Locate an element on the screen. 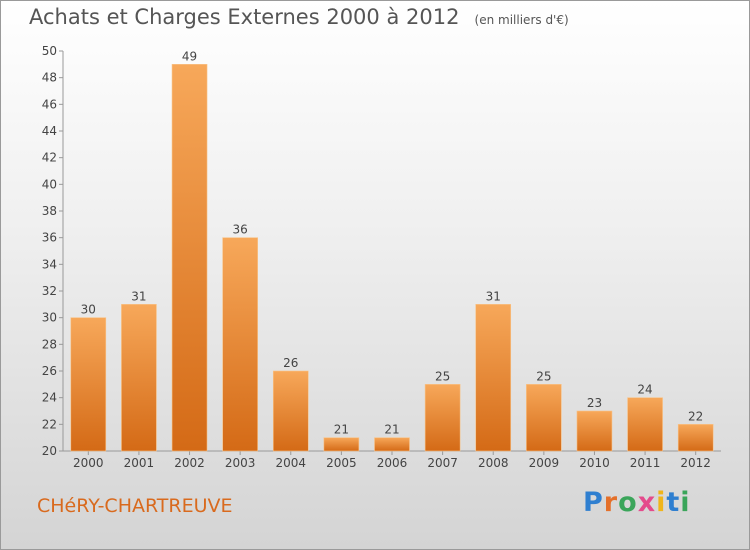 This screenshot has width=750, height=550. data-label: 36 is located at coordinates (240, 230).